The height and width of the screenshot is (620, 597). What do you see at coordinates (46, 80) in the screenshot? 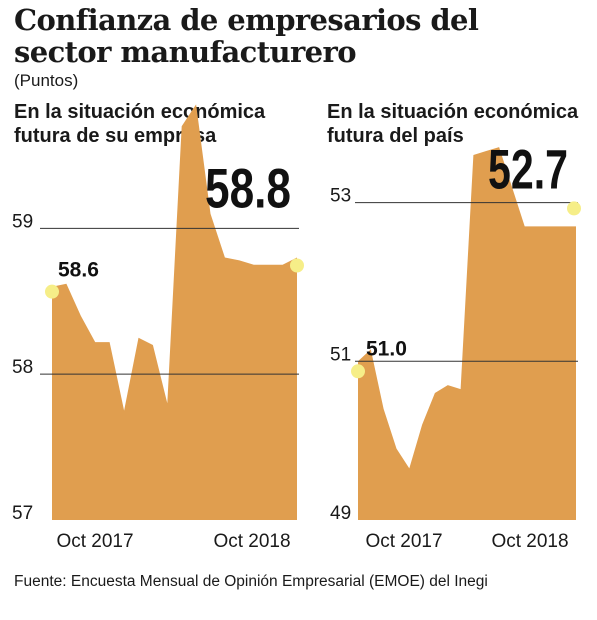
I see `chart-subtitle: (Puntos)` at bounding box center [46, 80].